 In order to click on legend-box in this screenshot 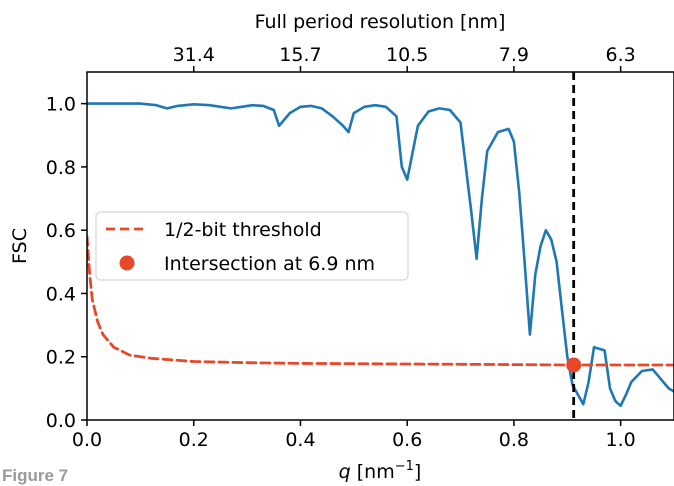, I will do `click(252, 246)`.